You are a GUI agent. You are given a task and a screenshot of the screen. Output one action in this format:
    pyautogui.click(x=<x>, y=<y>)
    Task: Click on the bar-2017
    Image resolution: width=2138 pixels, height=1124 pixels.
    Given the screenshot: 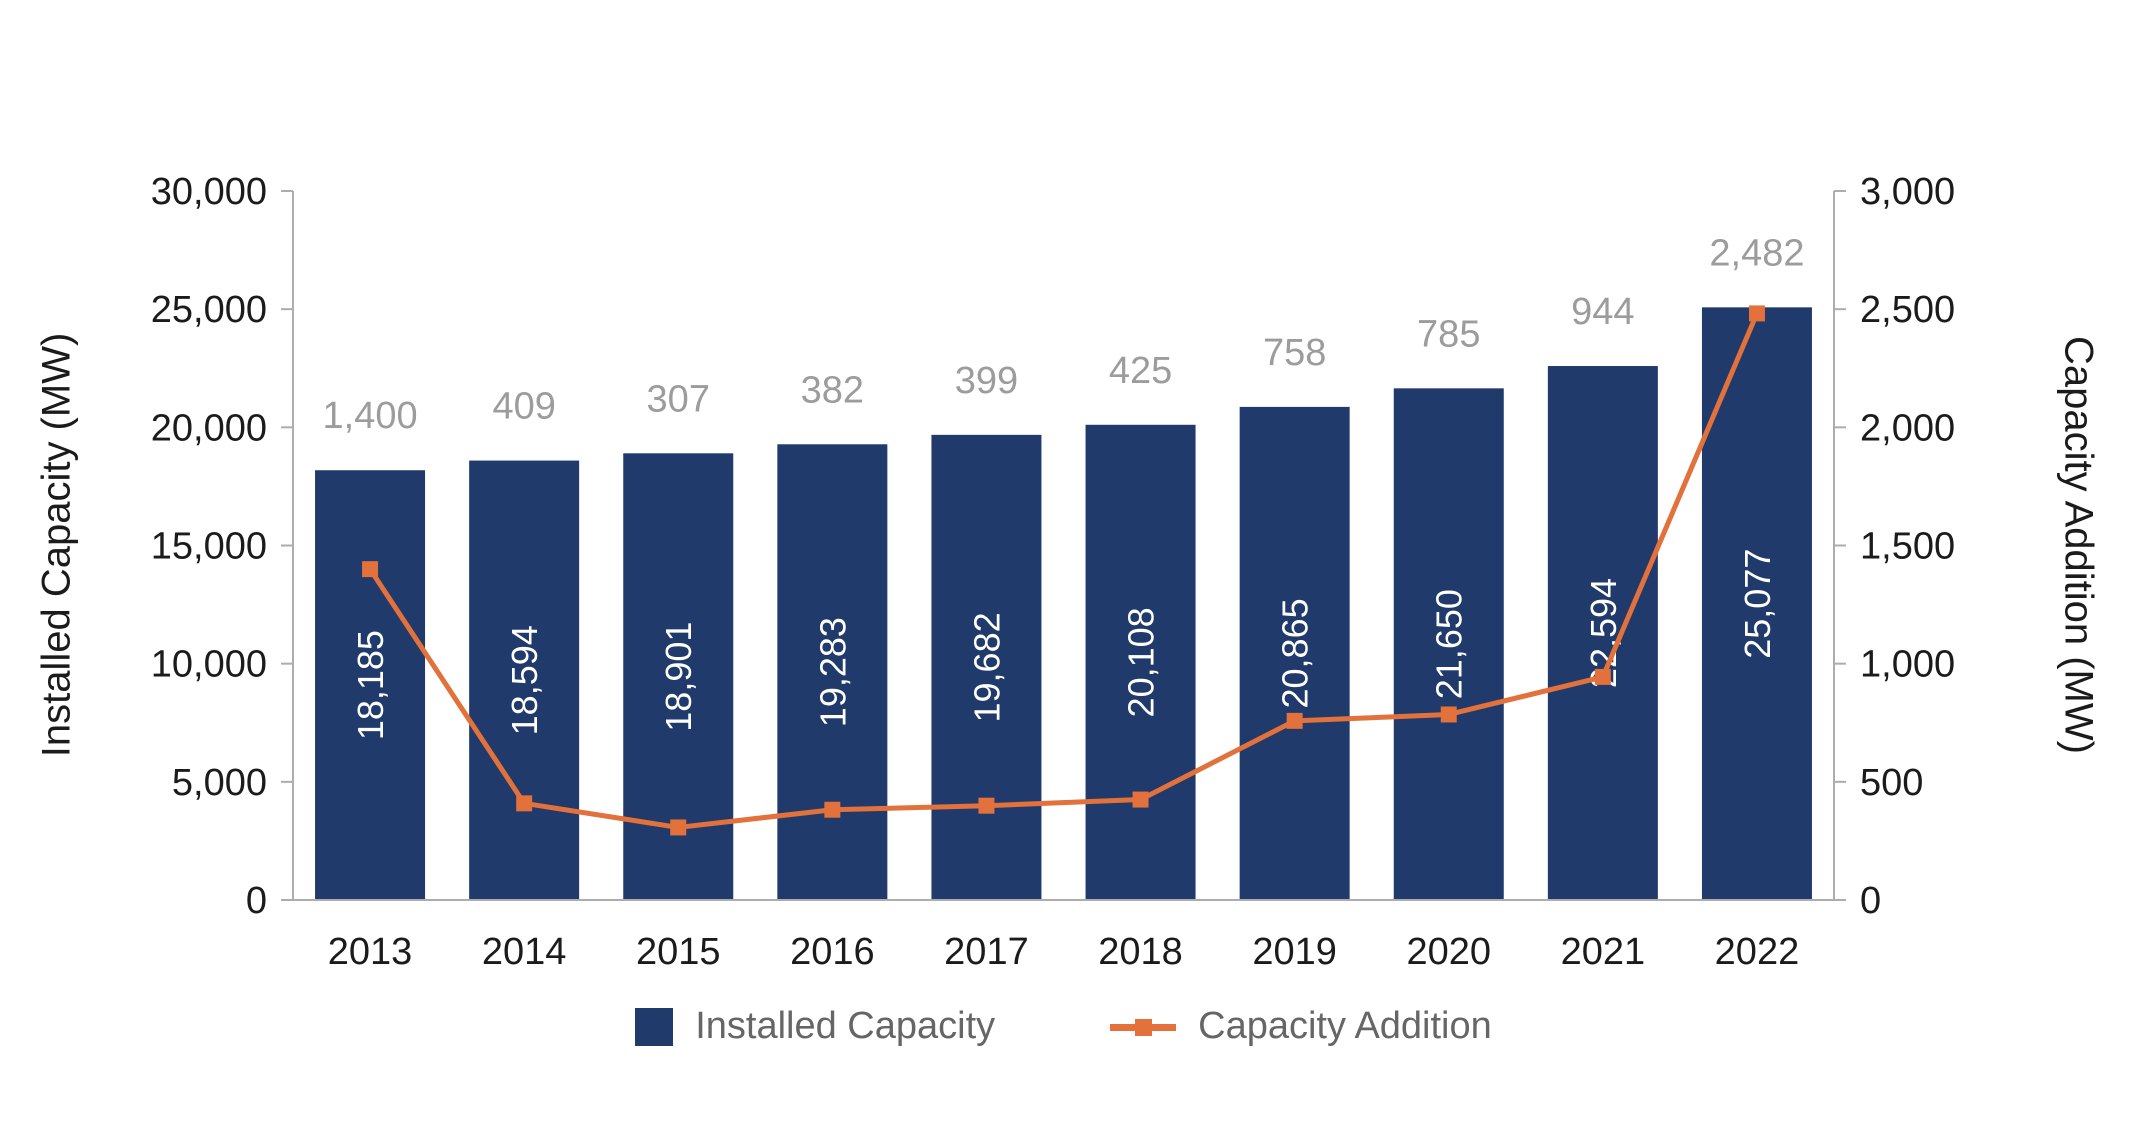 What is the action you would take?
    pyautogui.click(x=986, y=667)
    